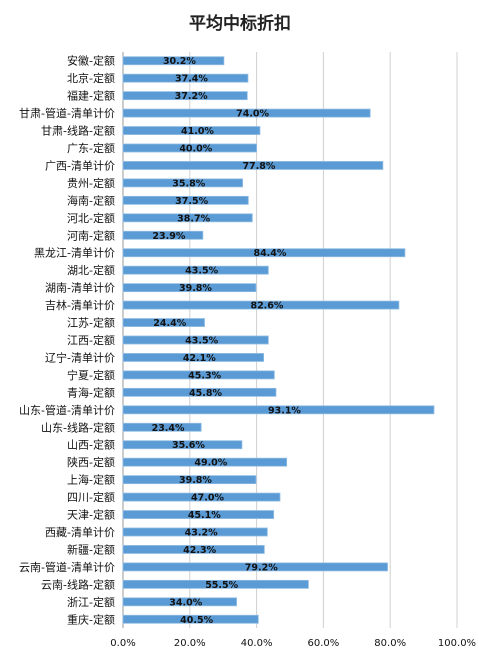  Describe the element at coordinates (91, 497) in the screenshot. I see `category-label: 四川-定额` at that location.